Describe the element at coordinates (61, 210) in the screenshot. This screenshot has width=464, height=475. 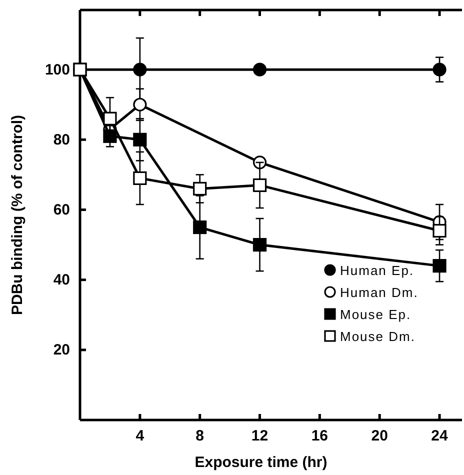
I see `y-tick-label: 60` at that location.